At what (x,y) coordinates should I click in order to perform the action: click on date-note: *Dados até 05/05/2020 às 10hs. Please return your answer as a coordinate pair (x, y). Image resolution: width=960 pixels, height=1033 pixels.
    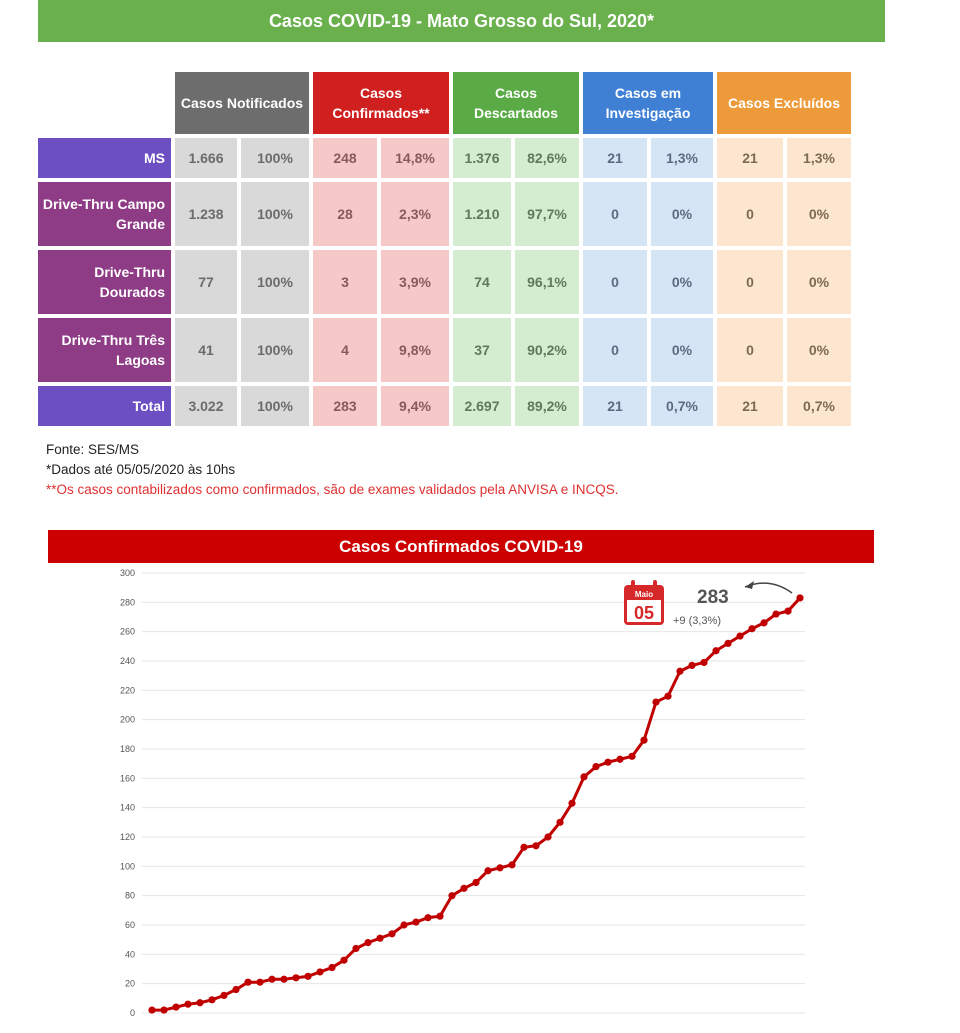
    Looking at the image, I should click on (141, 469).